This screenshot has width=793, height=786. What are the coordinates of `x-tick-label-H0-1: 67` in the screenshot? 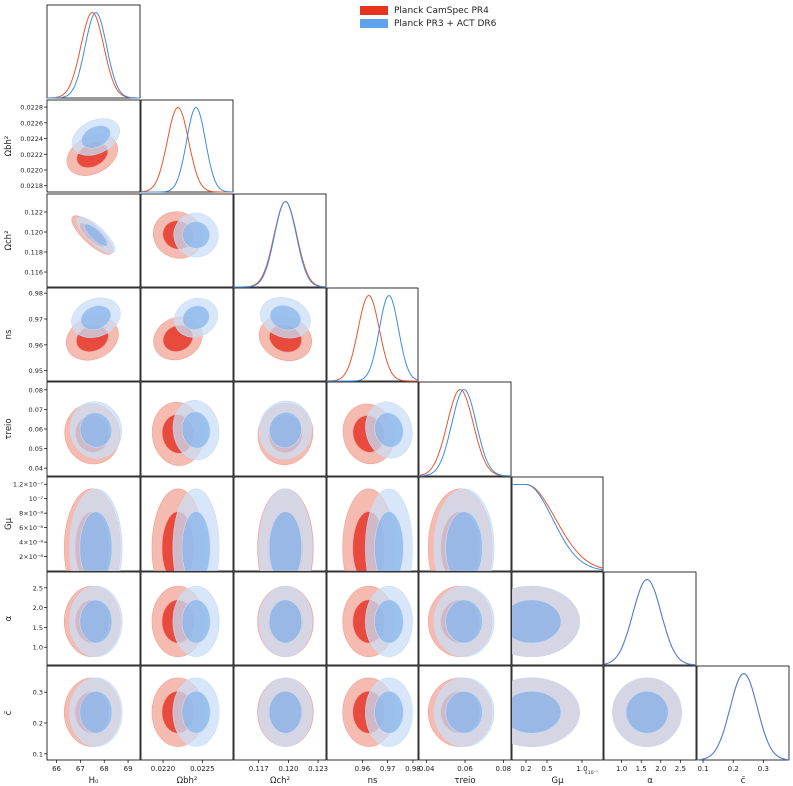 It's located at (80, 769).